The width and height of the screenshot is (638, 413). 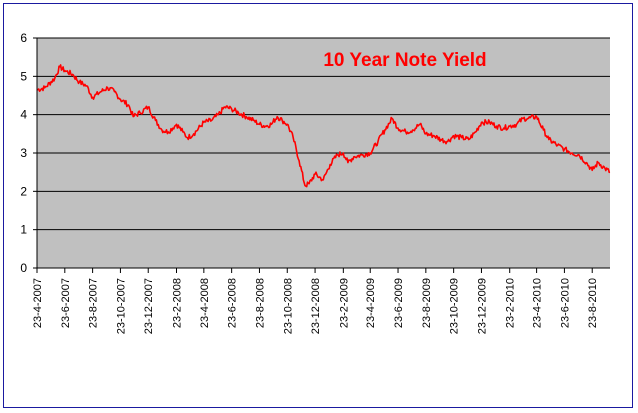 What do you see at coordinates (23, 230) in the screenshot?
I see `y-tick-label: 1` at bounding box center [23, 230].